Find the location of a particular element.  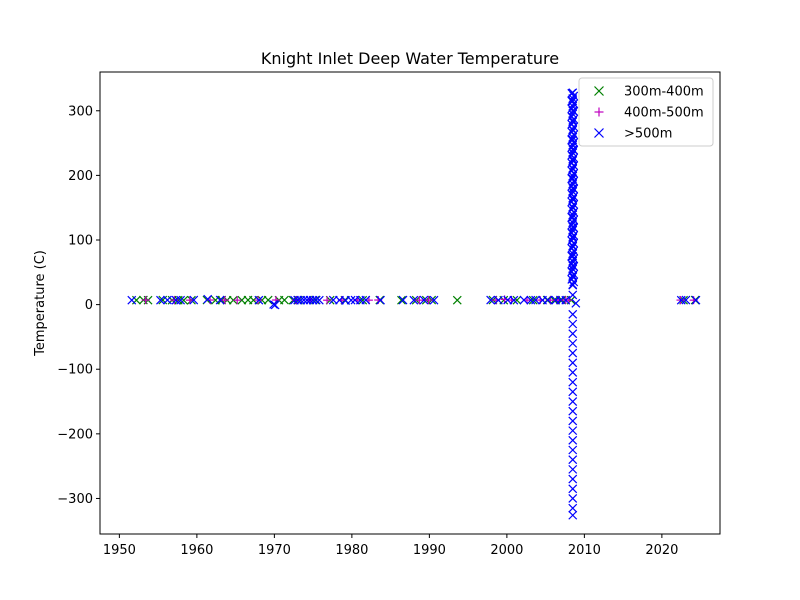

legend-box is located at coordinates (646, 112).